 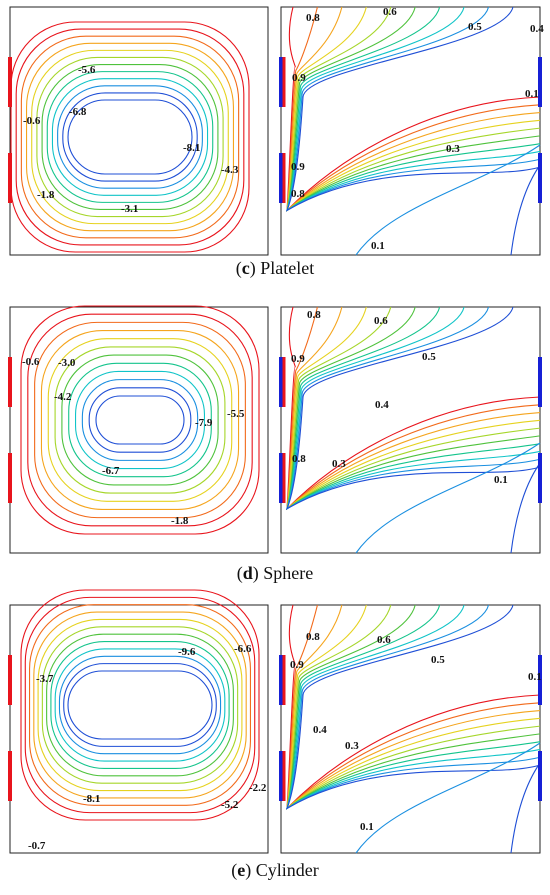 I want to click on streamline-label: -3.1, so click(x=129, y=209).